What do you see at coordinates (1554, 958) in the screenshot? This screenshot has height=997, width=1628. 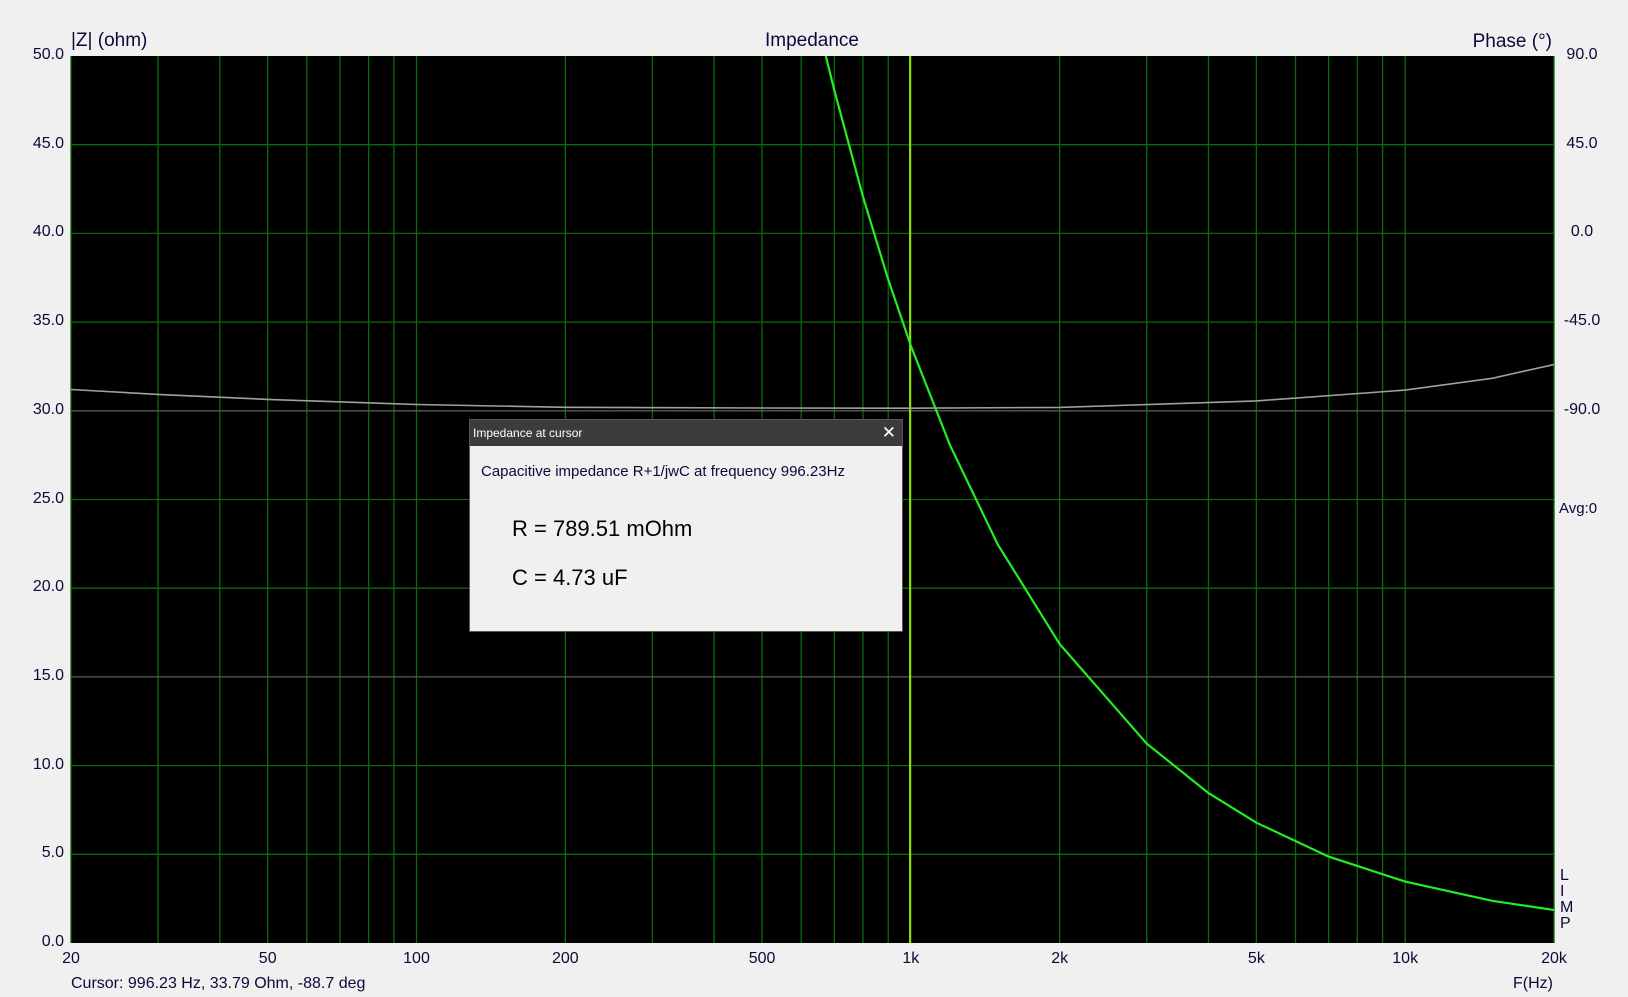 I see `x-tick-label: 20k` at bounding box center [1554, 958].